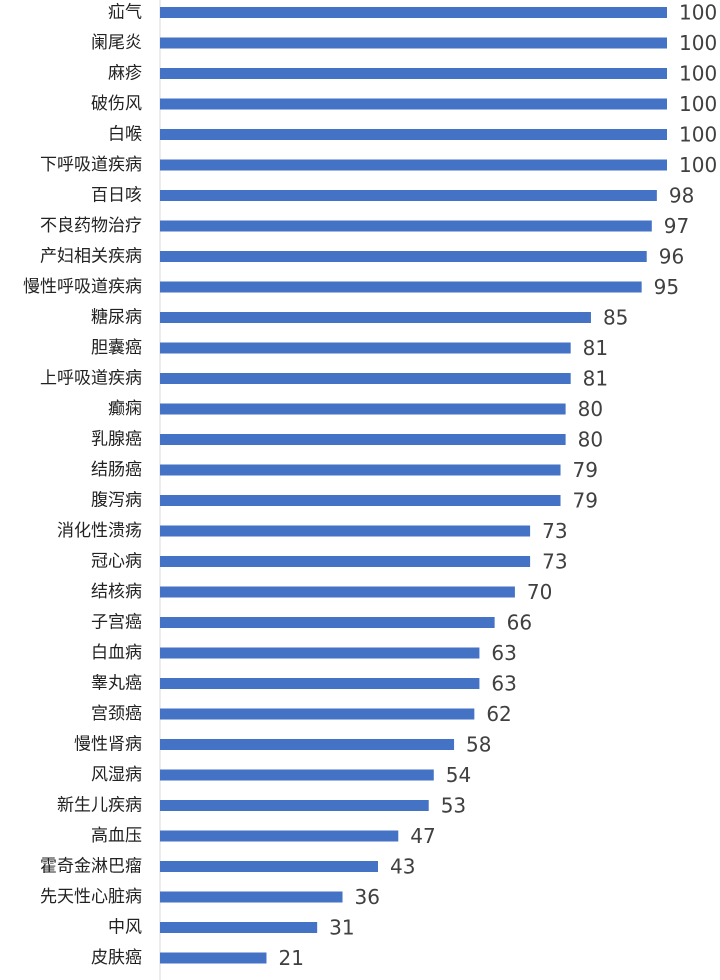 The width and height of the screenshot is (720, 980). What do you see at coordinates (91, 165) in the screenshot?
I see `category-label: 下呼吸道疾病` at bounding box center [91, 165].